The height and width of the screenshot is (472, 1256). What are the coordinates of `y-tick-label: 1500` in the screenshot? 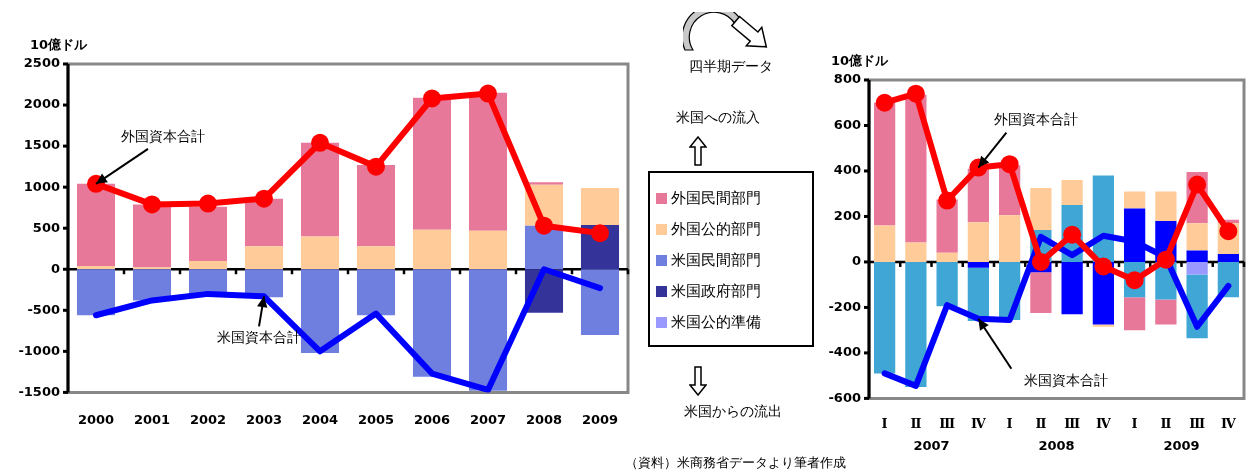 It's located at (41, 145).